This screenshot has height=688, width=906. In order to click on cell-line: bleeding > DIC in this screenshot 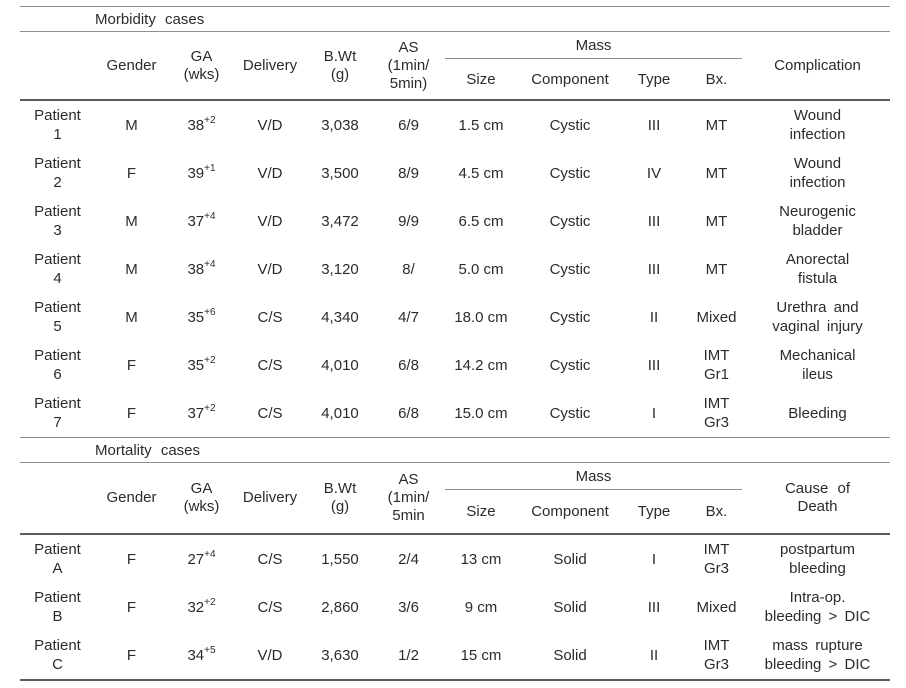, I will do `click(817, 664)`.